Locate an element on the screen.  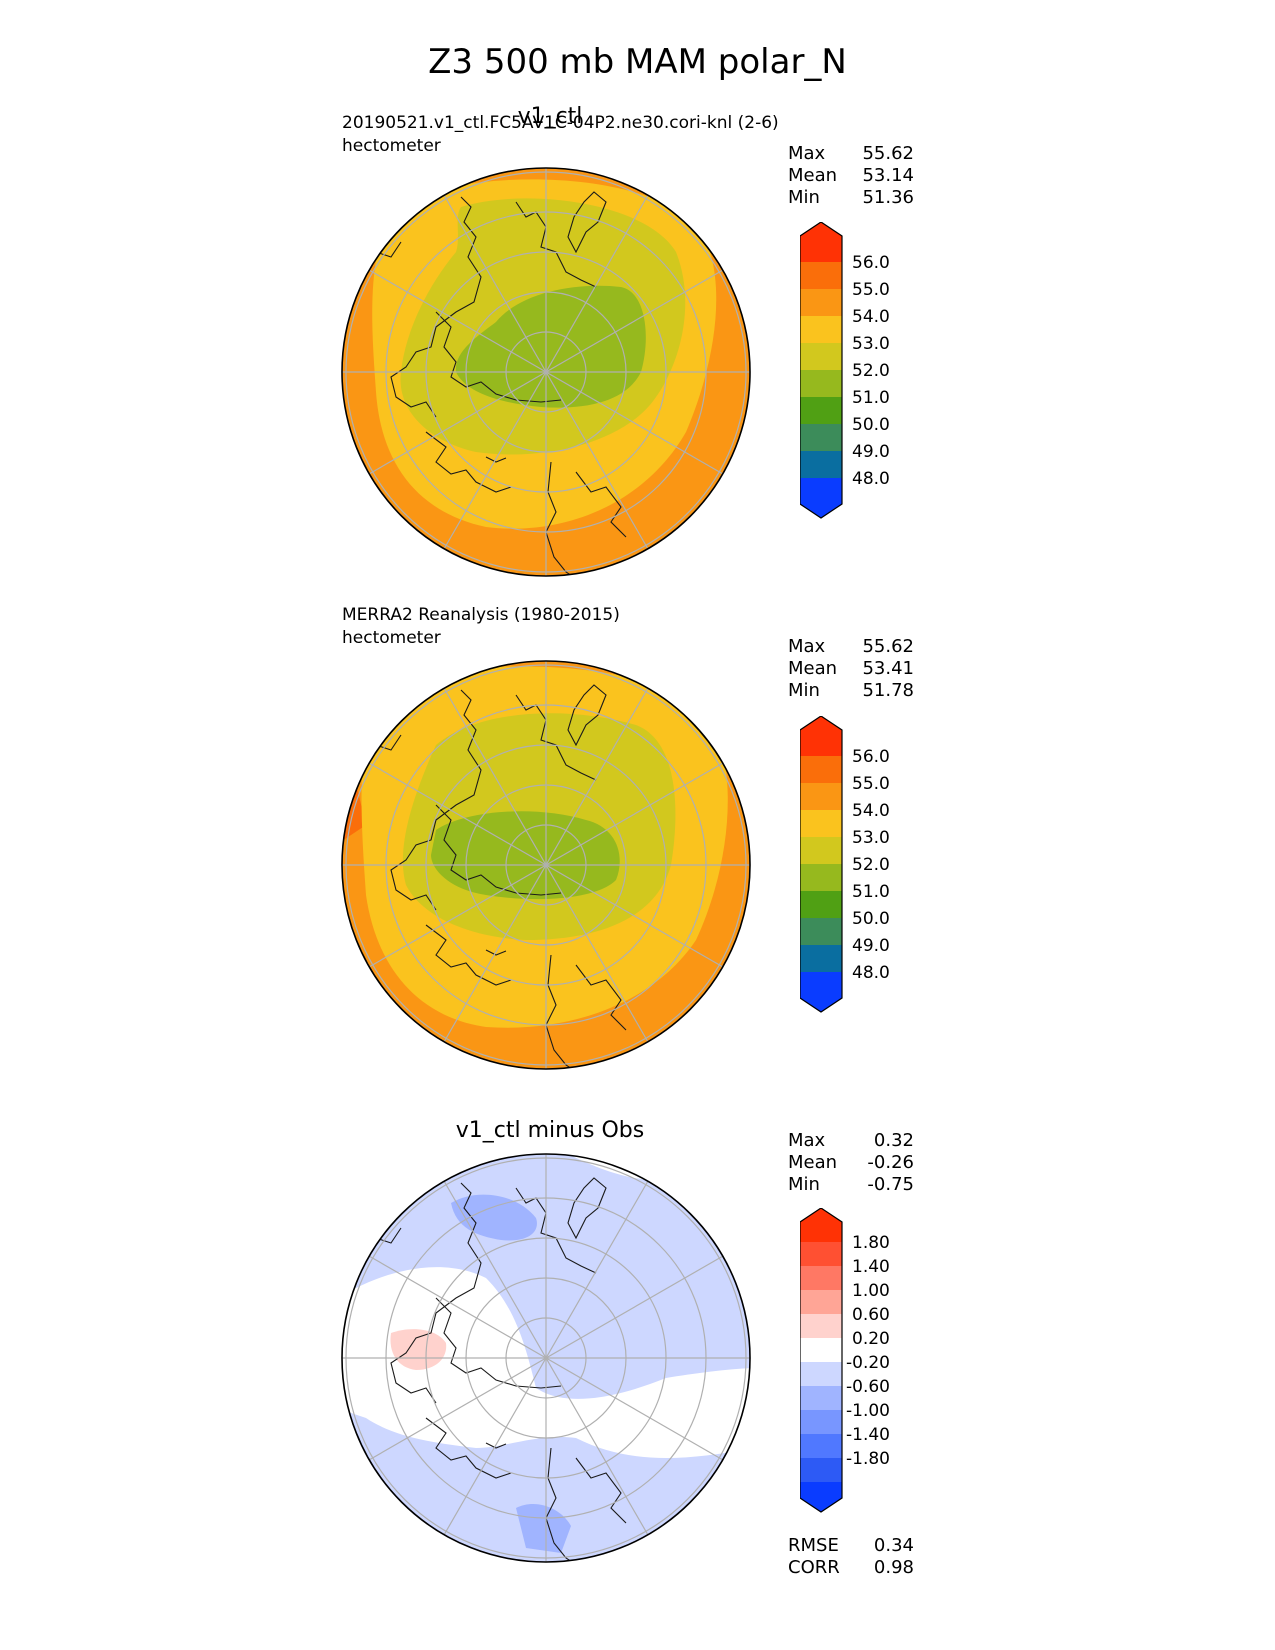
stat-value-min: -0.75 is located at coordinates (890, 1184).